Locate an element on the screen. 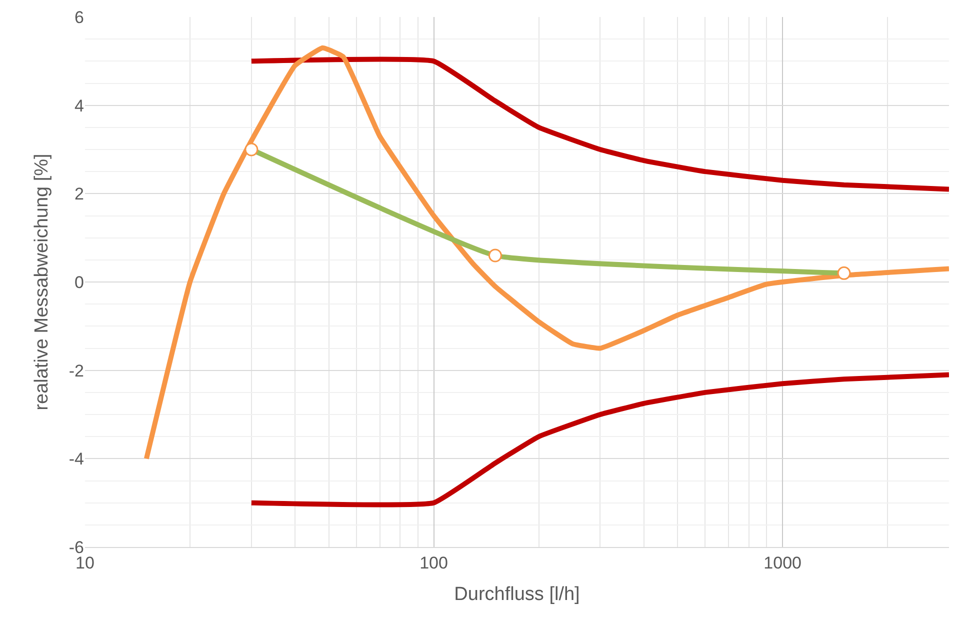  y-tick-label: -4 is located at coordinates (76, 459).